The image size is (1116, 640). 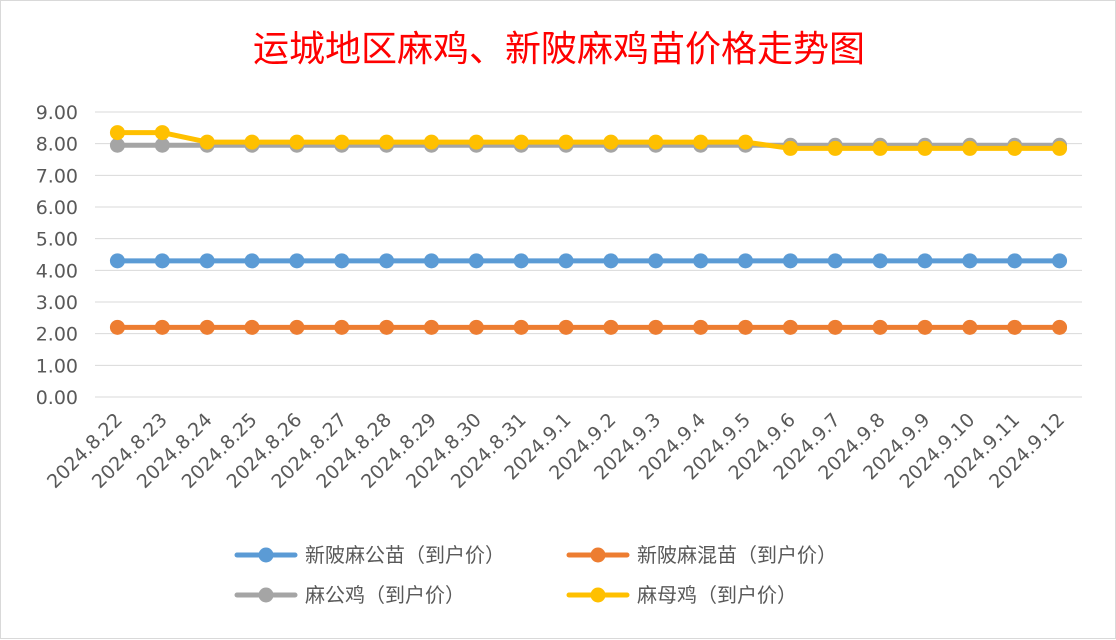 I want to click on y-tick-label: 4.00, so click(x=57, y=271).